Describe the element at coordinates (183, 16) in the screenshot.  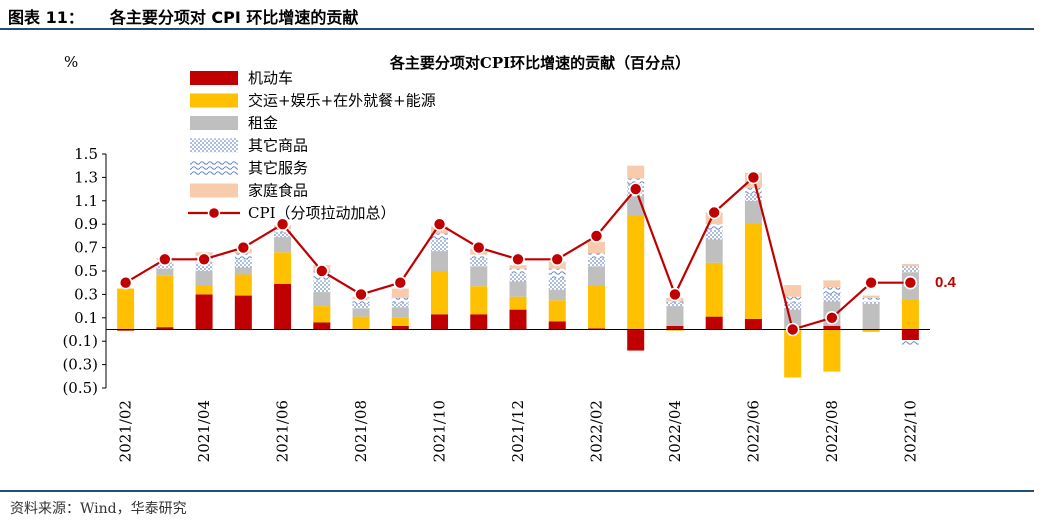
I see `figure-header: 图表 11： 各主要分项对 CPI 环比增速的贡献` at that location.